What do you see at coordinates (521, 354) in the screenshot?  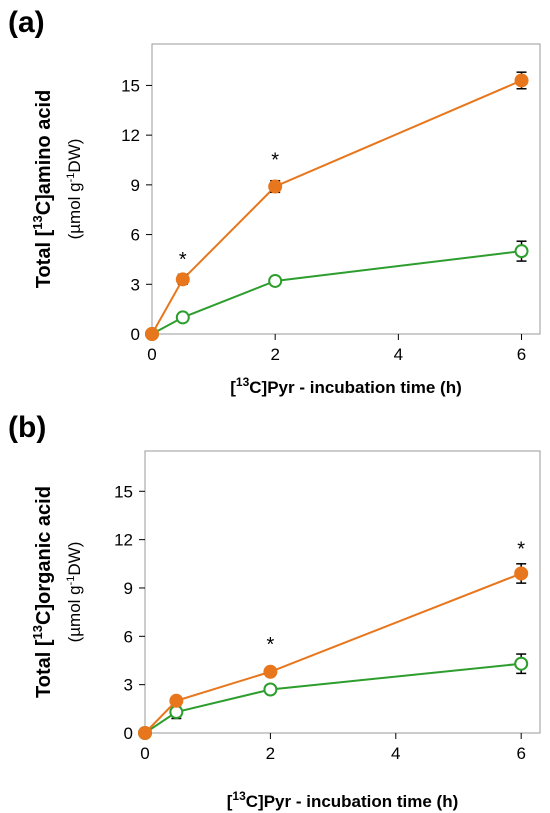 I see `panel-a-xtick-label: 6` at bounding box center [521, 354].